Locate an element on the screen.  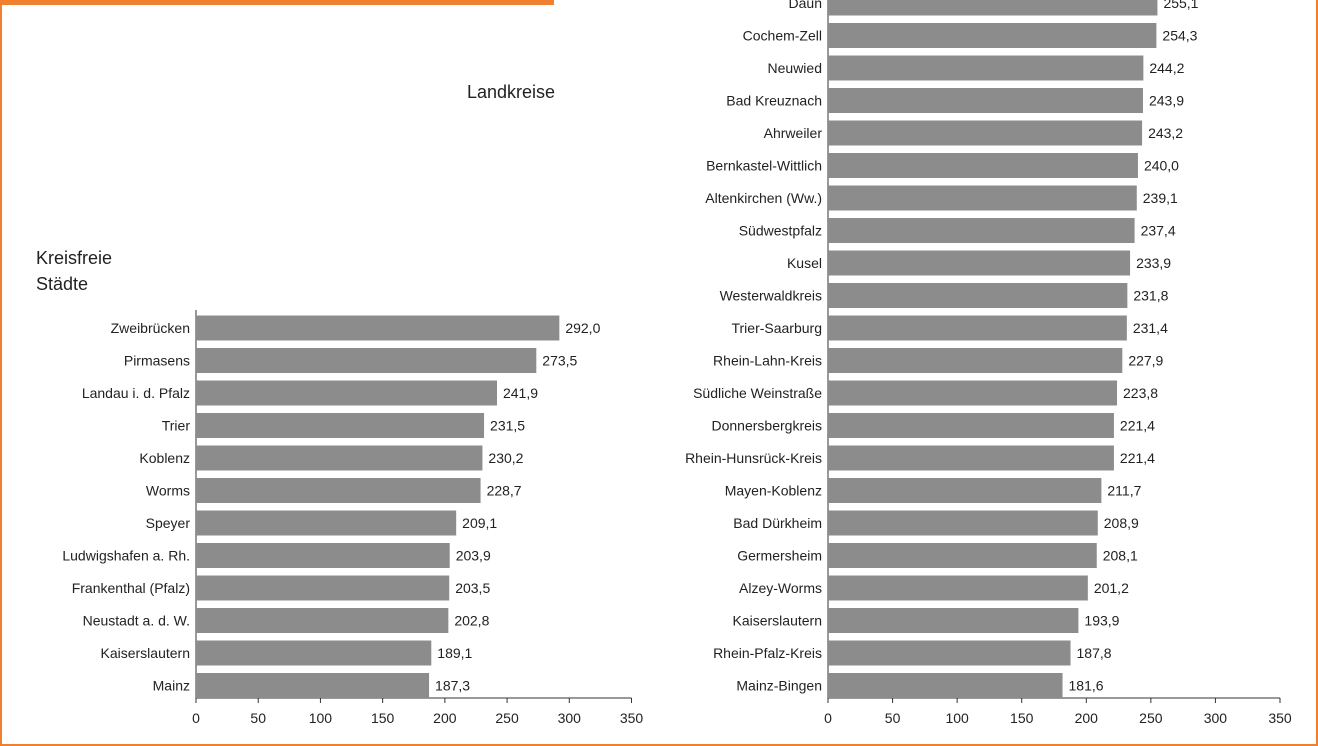
staedte-value-label: 203,5 is located at coordinates (472, 588).